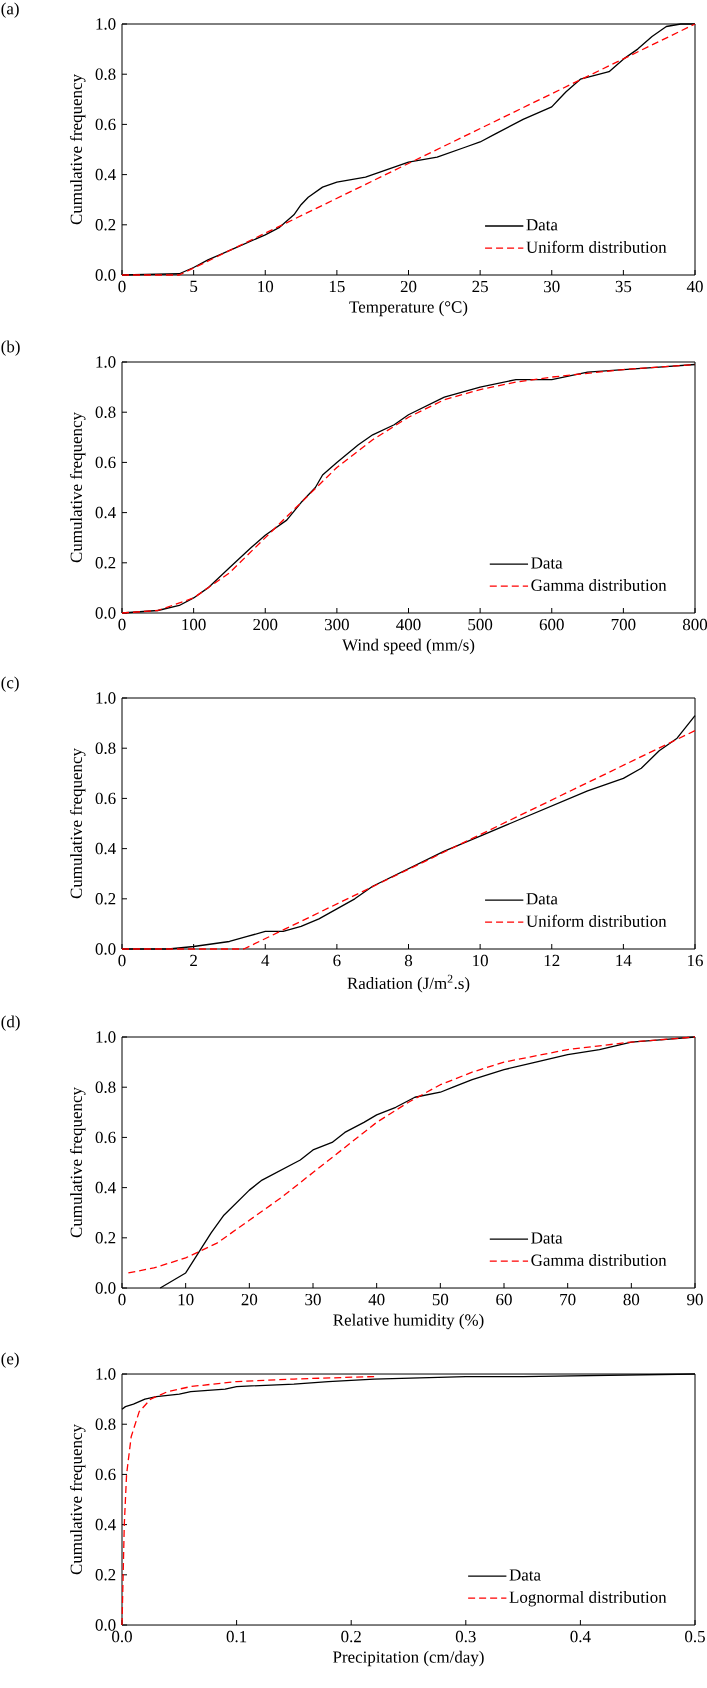 Image resolution: width=707 pixels, height=1688 pixels. Describe the element at coordinates (194, 624) in the screenshot. I see `x-tick-label: 100` at that location.